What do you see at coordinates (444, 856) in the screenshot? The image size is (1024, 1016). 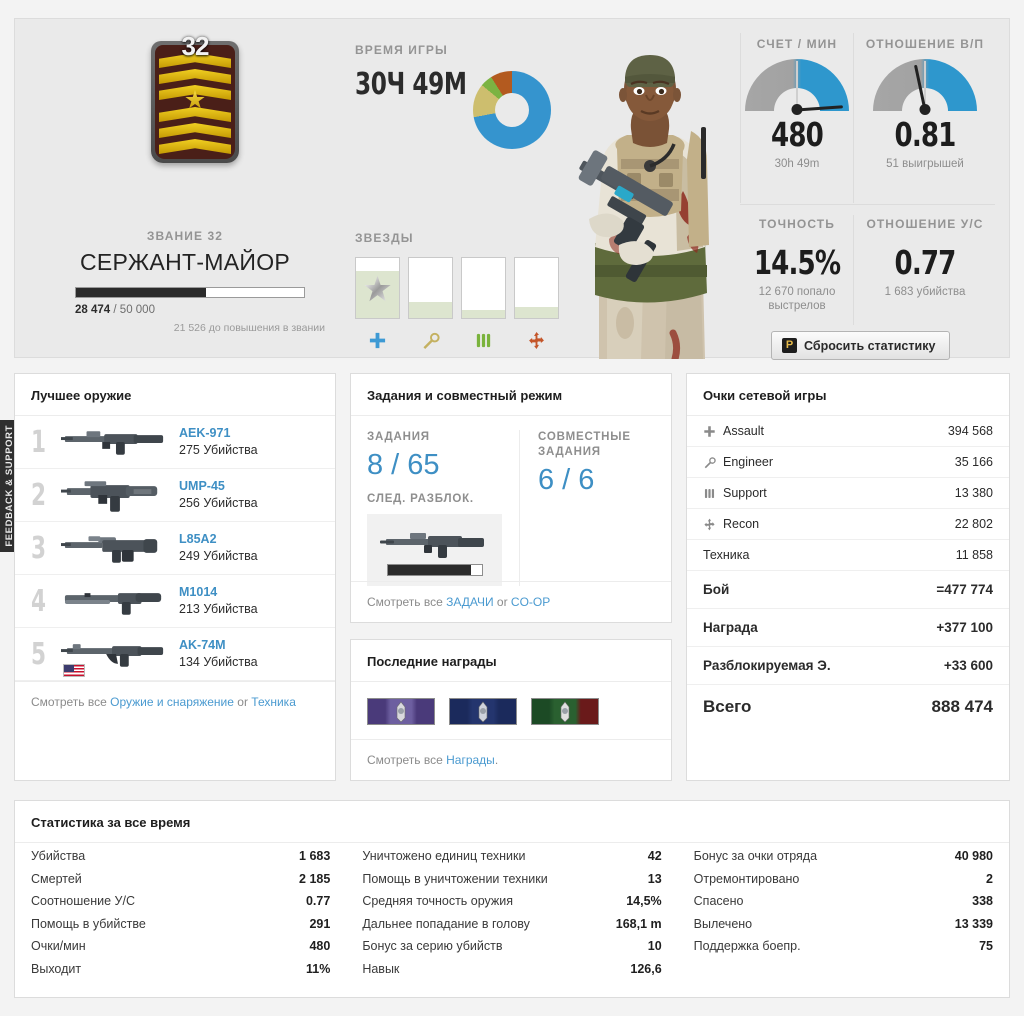 I see `alltime-stat-label: Уничтожено единиц техники` at bounding box center [444, 856].